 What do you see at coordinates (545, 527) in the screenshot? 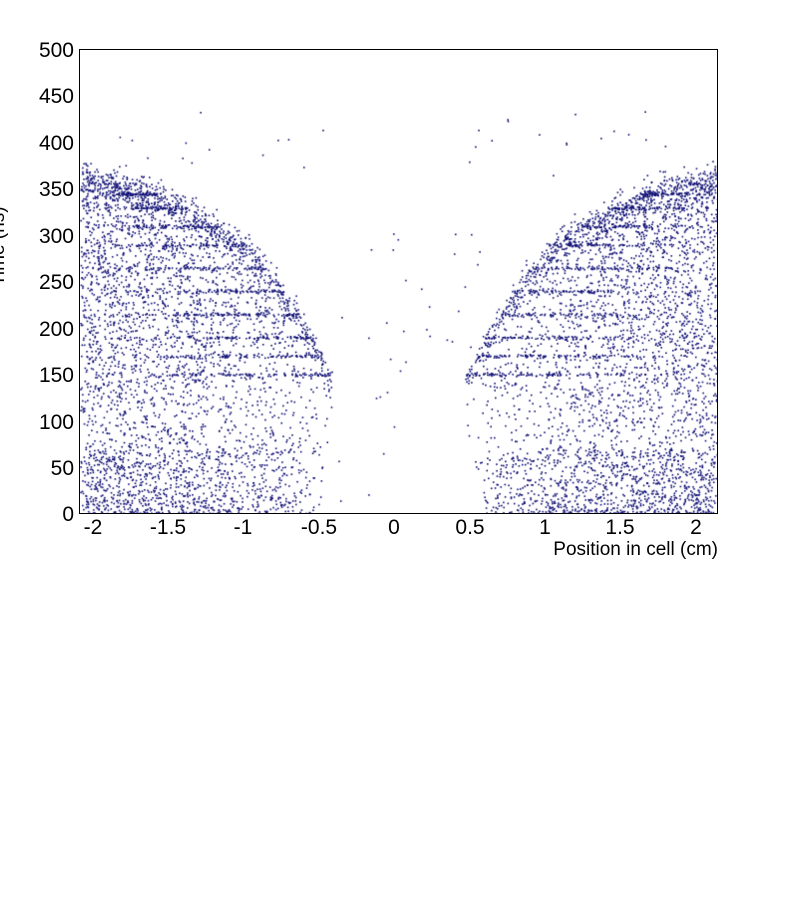
I see `x-tick-label-1: 1` at bounding box center [545, 527].